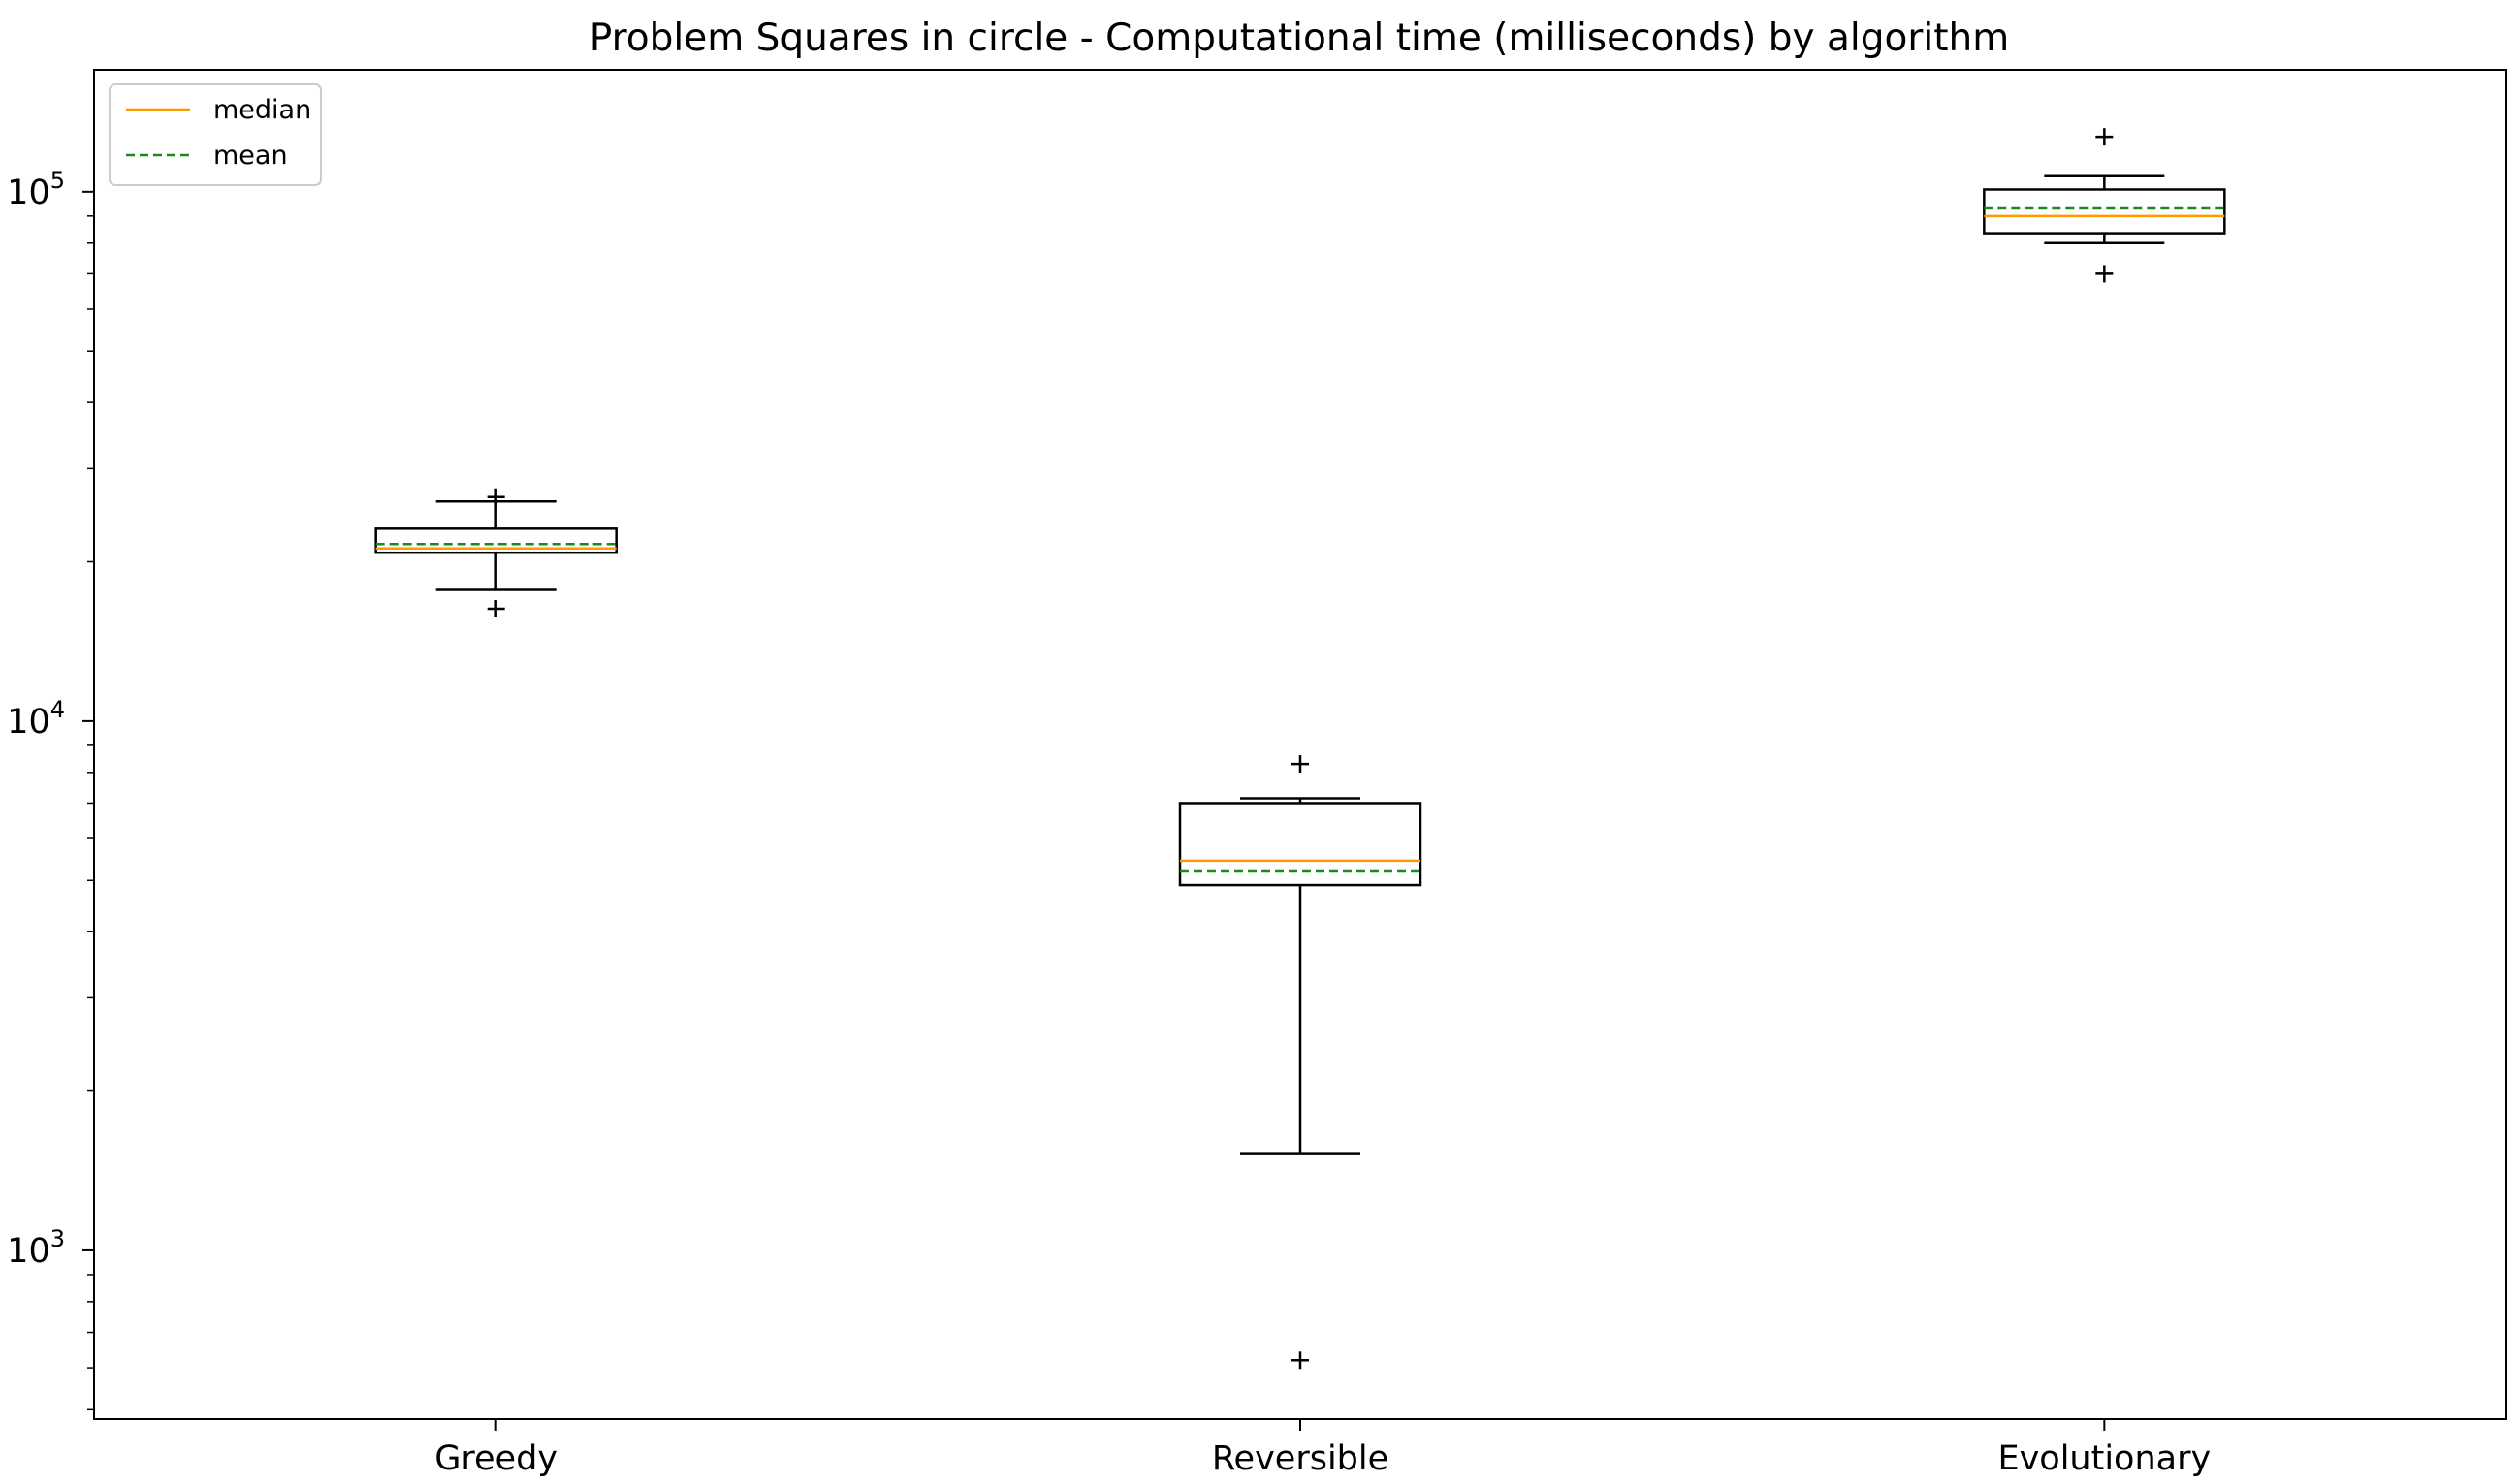 Image resolution: width=2519 pixels, height=1484 pixels. I want to click on y-tick-label-exponent: 5, so click(57, 181).